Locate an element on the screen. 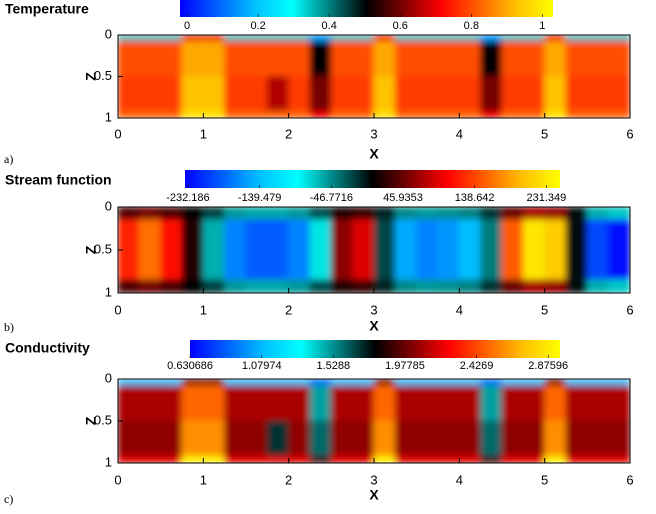 The height and width of the screenshot is (514, 656). x-axis-label: X is located at coordinates (374, 326).